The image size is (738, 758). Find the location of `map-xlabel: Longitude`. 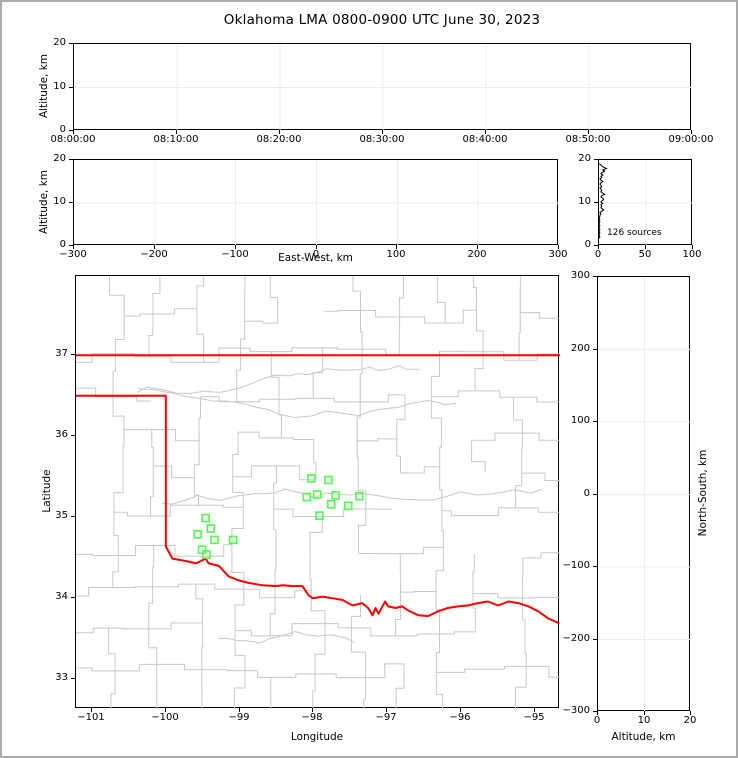

map-xlabel: Longitude is located at coordinates (317, 737).